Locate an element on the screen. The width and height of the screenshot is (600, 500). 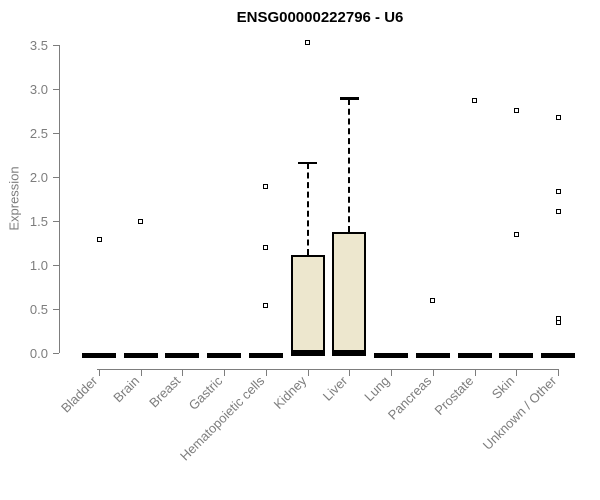
y-tick-label: 2.0 is located at coordinates (38, 177).